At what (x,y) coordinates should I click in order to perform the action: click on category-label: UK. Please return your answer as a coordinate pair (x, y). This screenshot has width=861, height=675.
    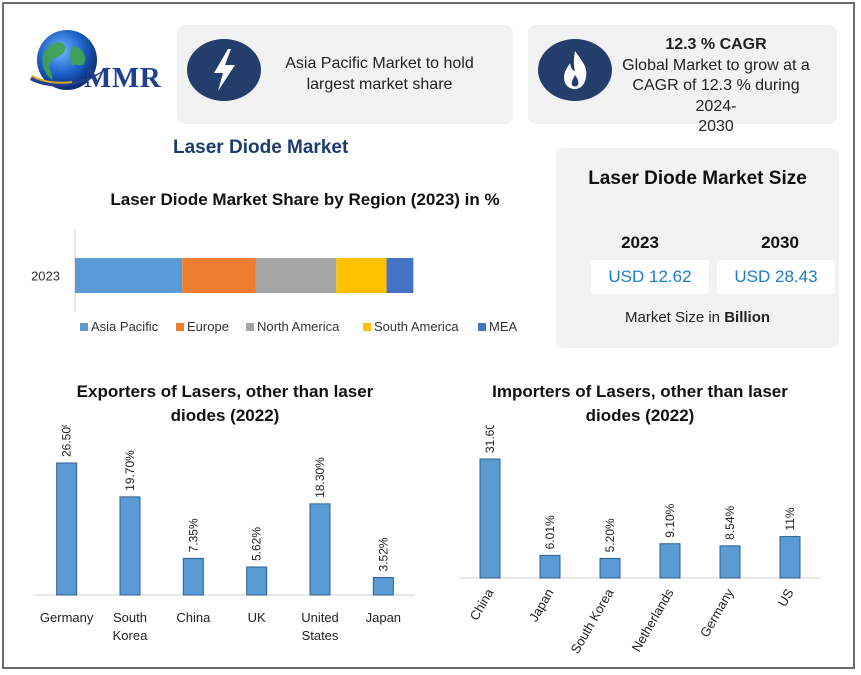
    Looking at the image, I should click on (257, 617).